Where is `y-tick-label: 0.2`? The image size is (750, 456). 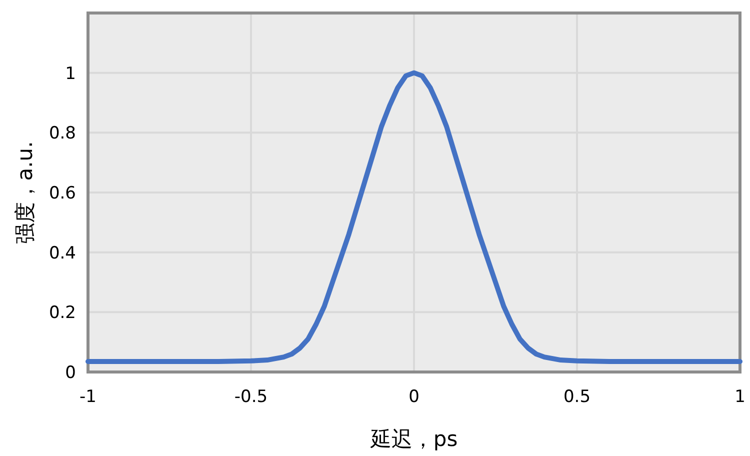
y-tick-label: 0.2 is located at coordinates (62, 313).